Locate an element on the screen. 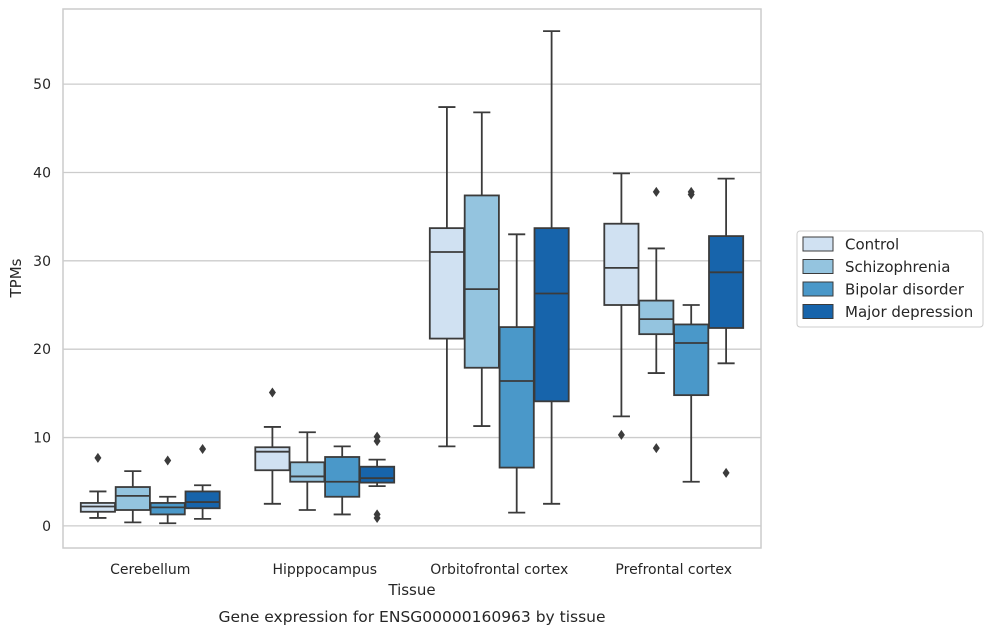  legend-item: Schizophrenia is located at coordinates (876, 267).